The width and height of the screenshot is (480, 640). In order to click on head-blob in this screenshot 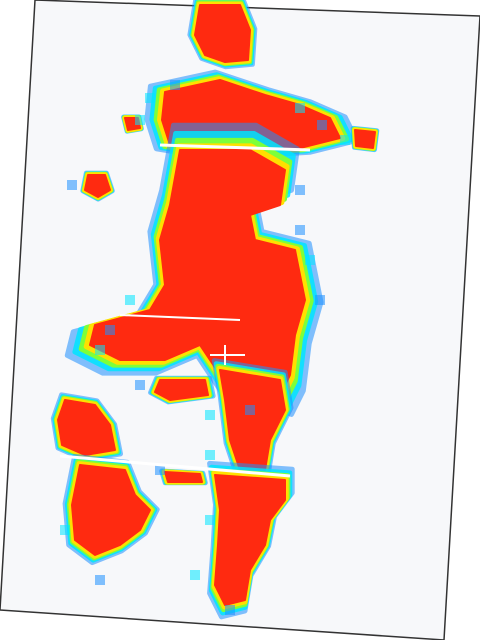, I will do `click(222, 35)`.